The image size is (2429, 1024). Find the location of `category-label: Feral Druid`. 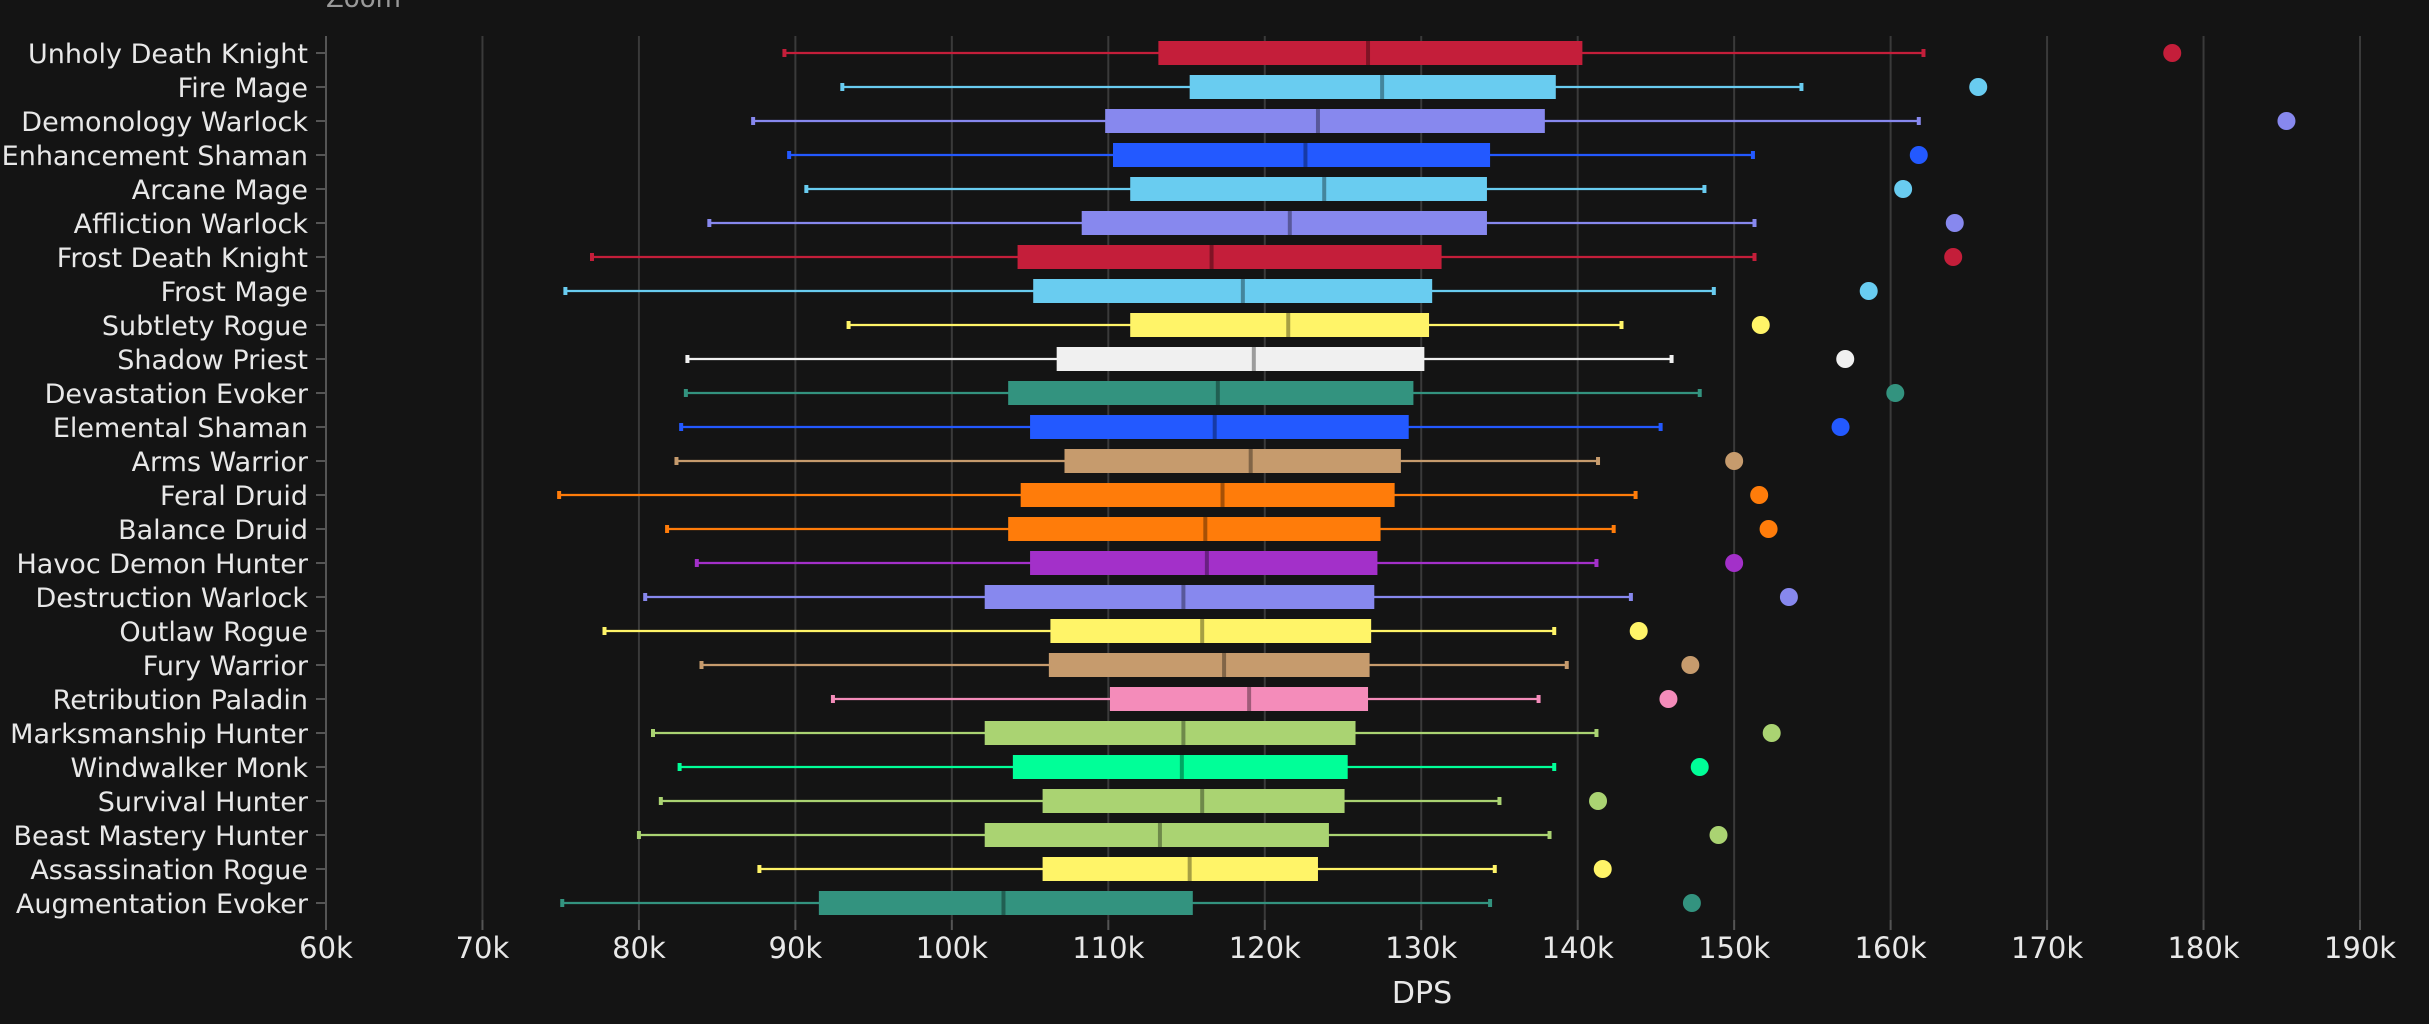

category-label: Feral Druid is located at coordinates (234, 496).